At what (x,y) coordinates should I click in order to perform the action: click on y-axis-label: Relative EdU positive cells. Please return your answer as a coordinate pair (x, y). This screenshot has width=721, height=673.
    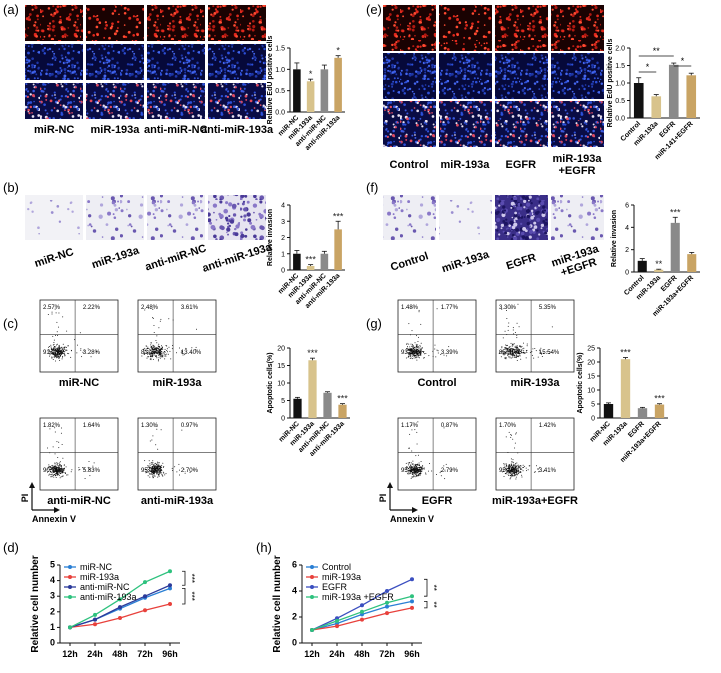
    Looking at the image, I should click on (610, 83).